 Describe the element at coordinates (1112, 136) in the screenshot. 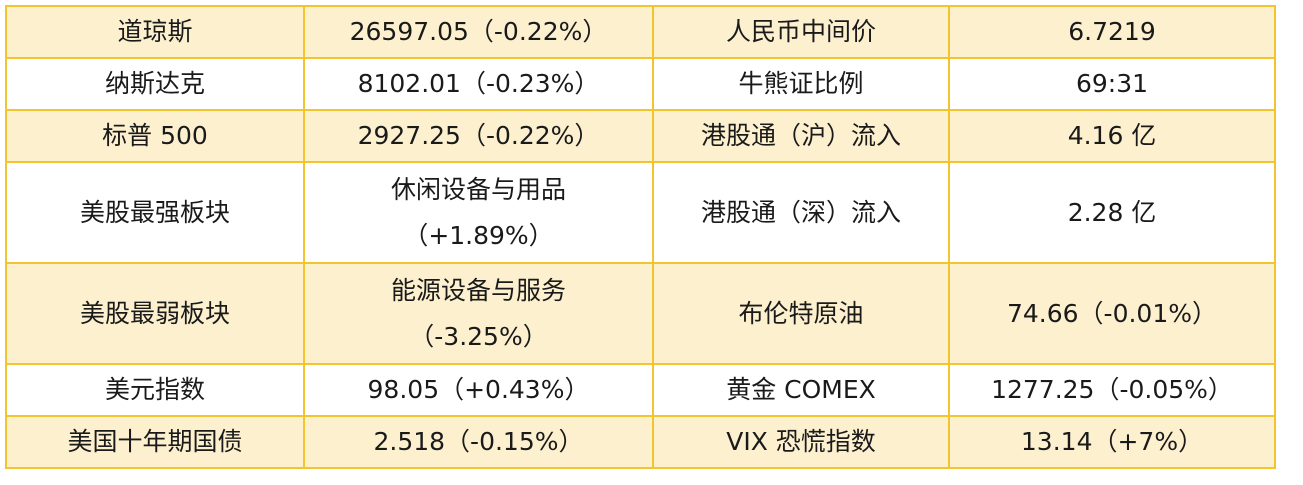

I see `value-southbound-sh-inflow: 4.16 亿` at that location.